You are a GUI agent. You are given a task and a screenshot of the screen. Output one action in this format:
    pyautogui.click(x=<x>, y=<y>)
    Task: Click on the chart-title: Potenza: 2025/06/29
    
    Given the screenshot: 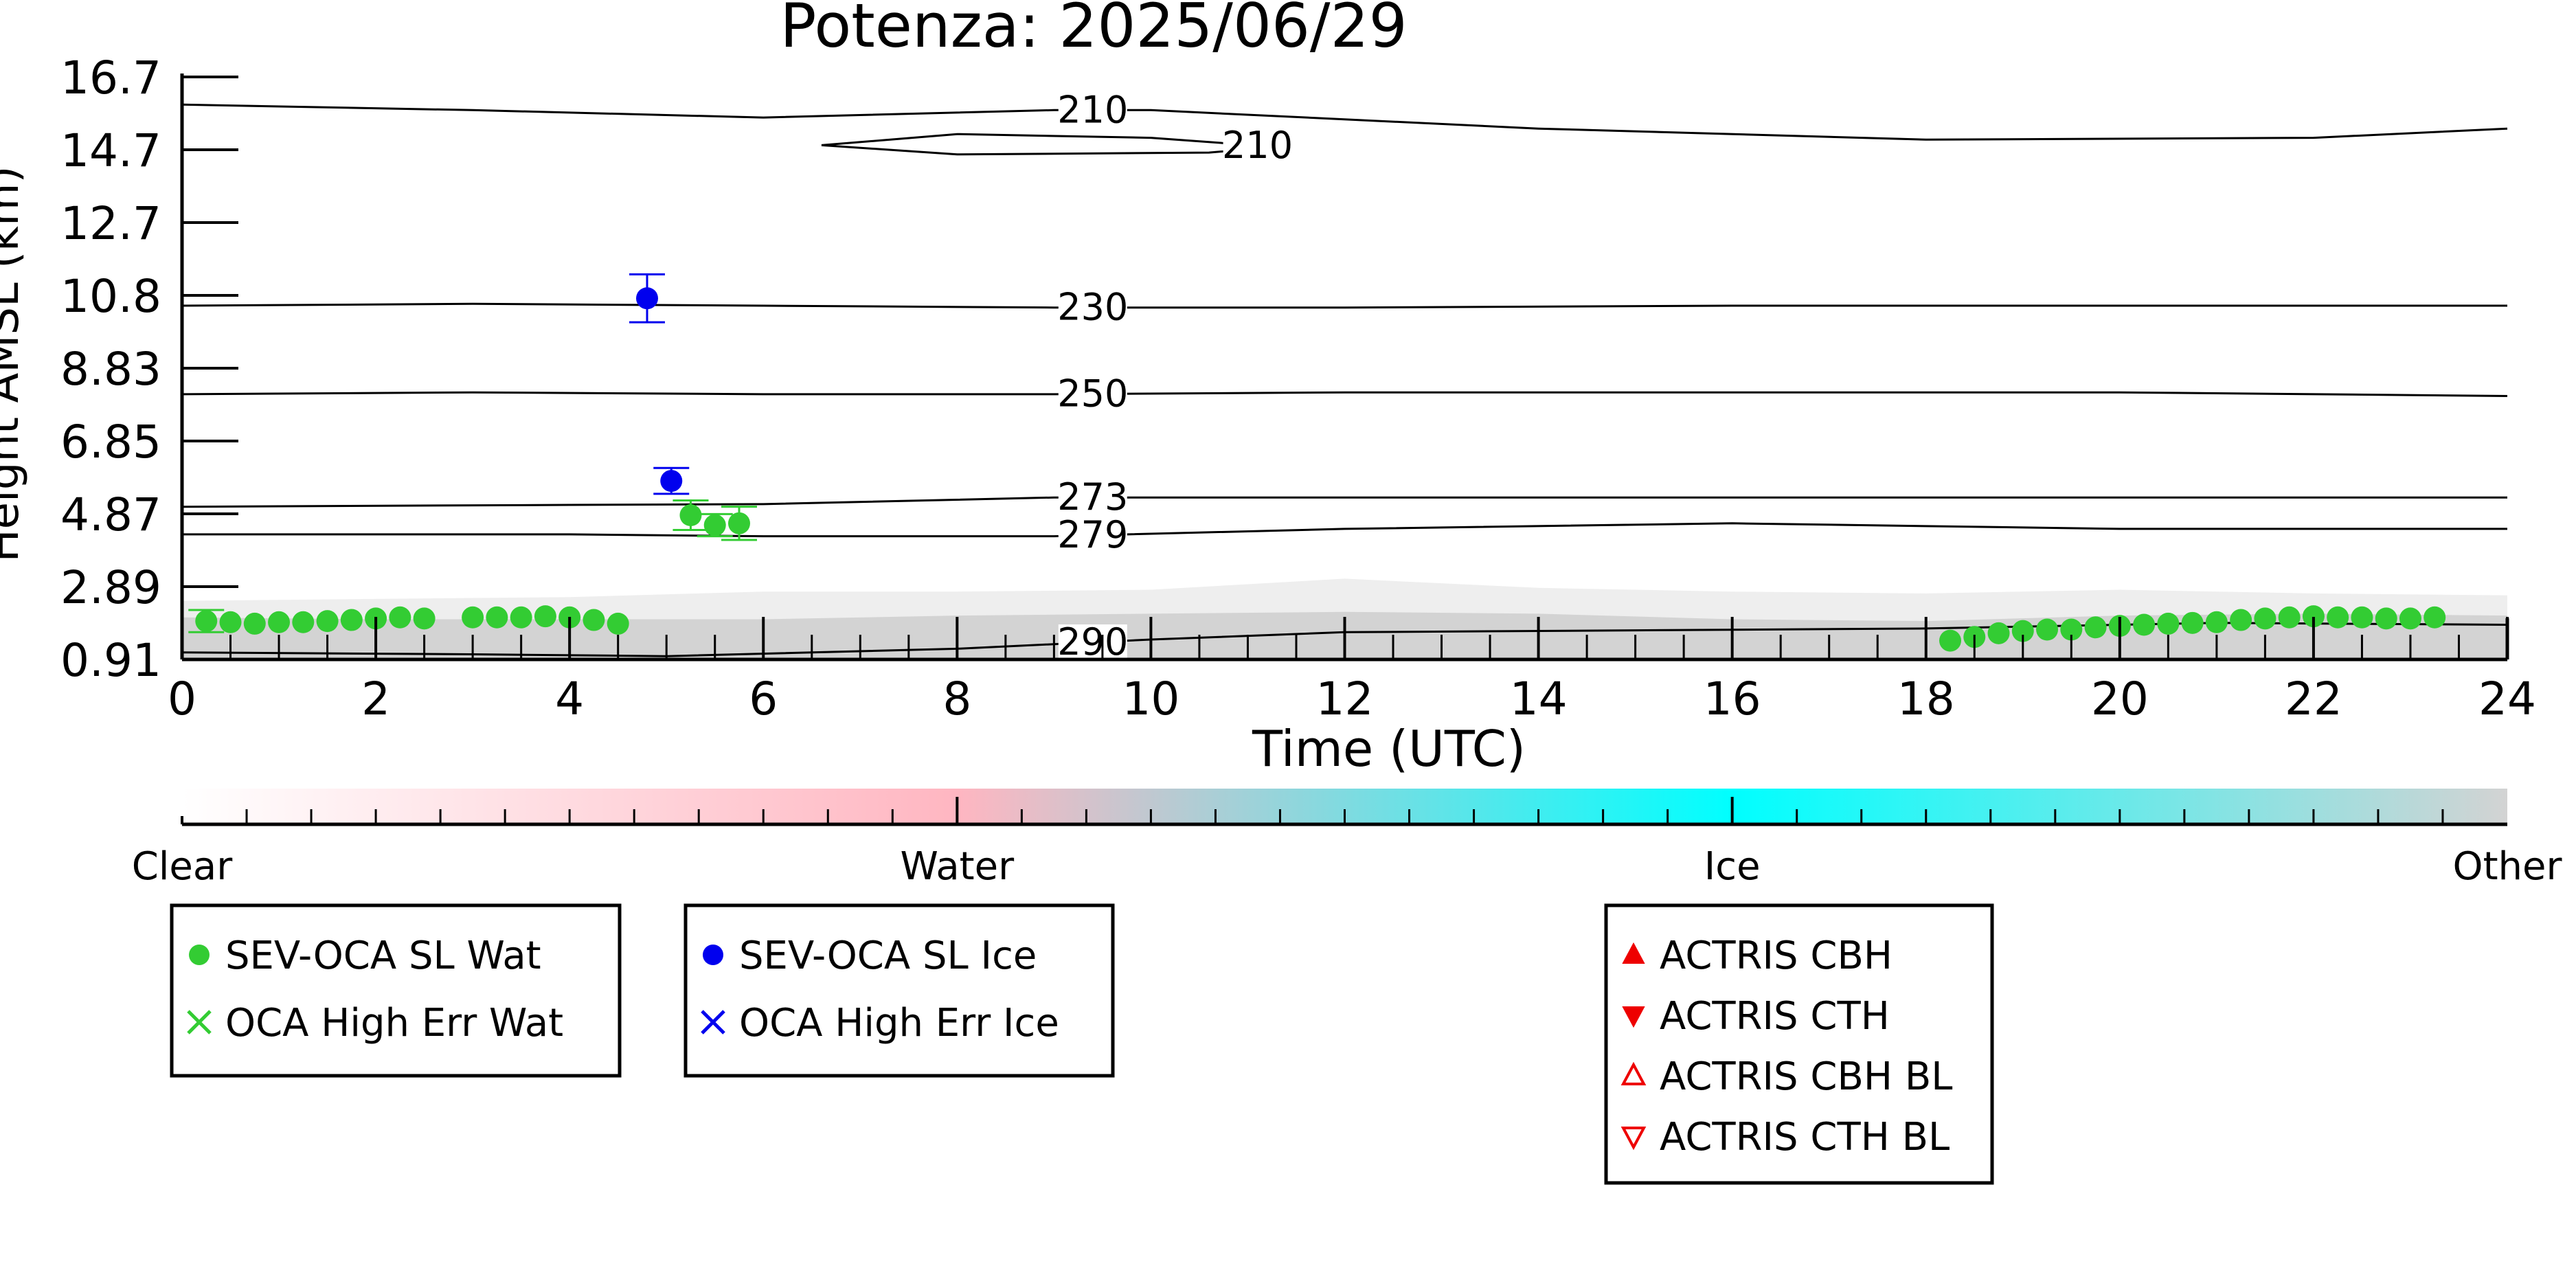 What is the action you would take?
    pyautogui.click(x=1093, y=30)
    